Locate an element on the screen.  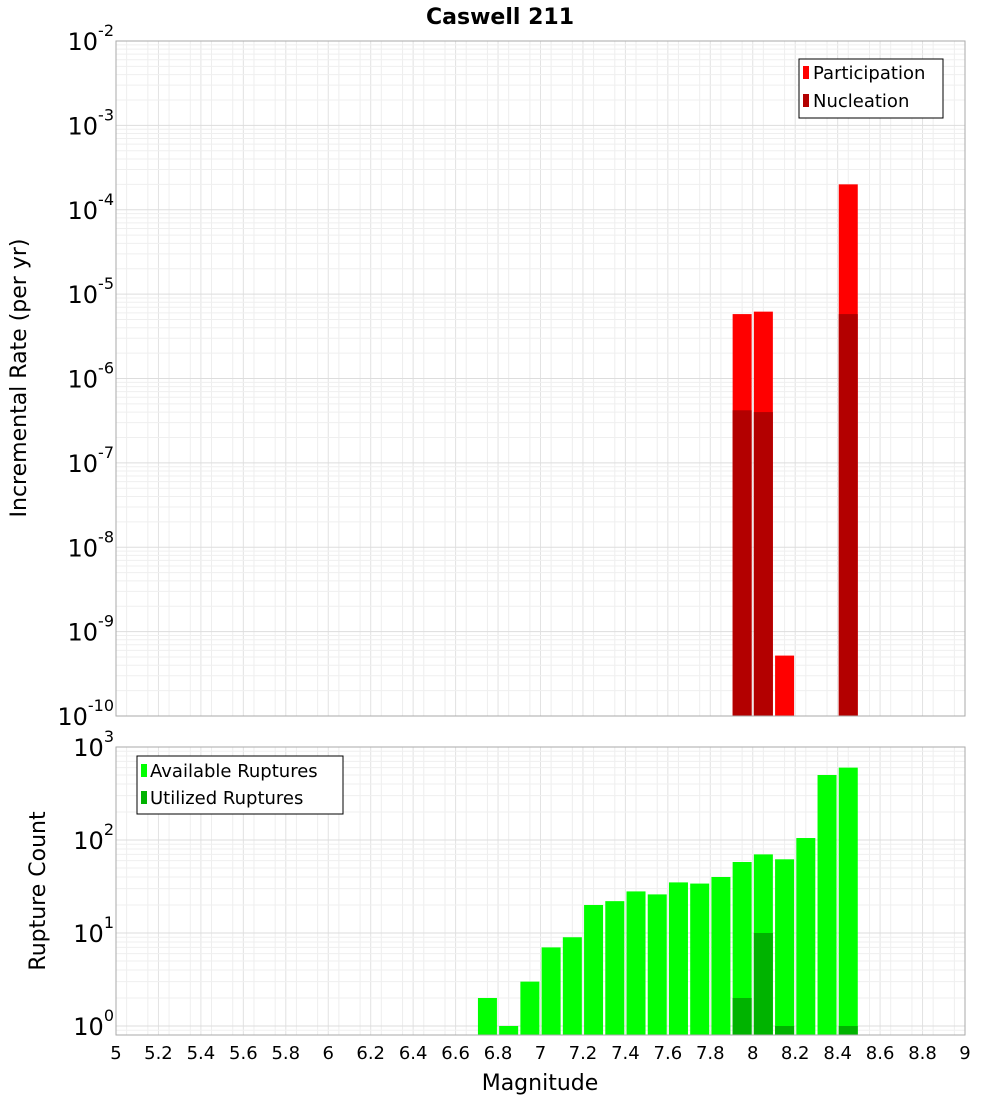
chart-title: Caswell 211 is located at coordinates (500, 17).